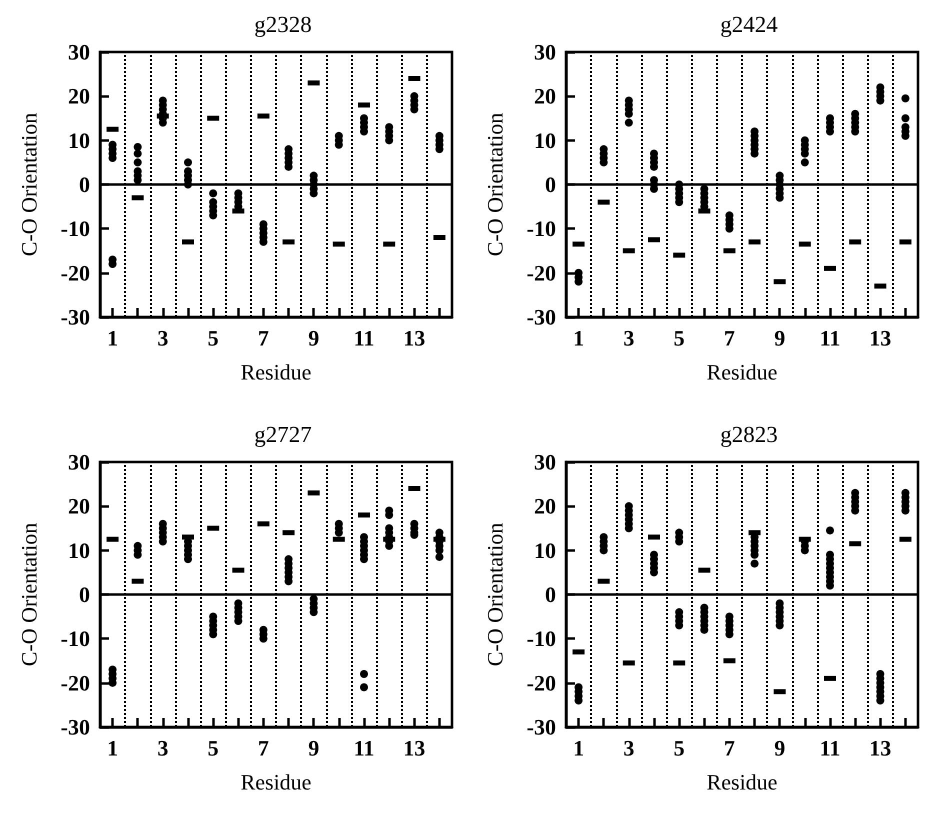  What do you see at coordinates (749, 24) in the screenshot?
I see `chart-title: g2424` at bounding box center [749, 24].